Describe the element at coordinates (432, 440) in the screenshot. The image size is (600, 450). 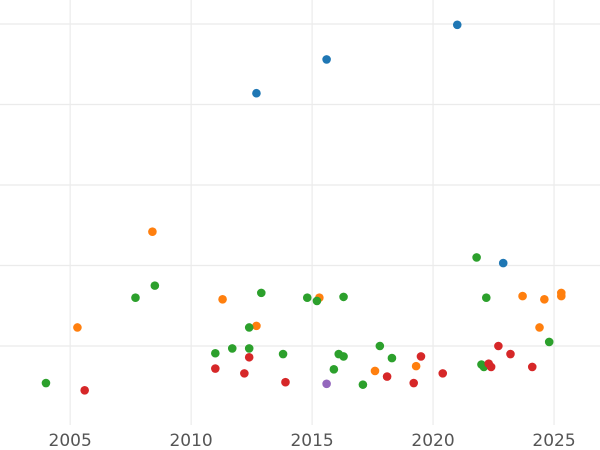
I see `x-tick-label: 2020` at that location.